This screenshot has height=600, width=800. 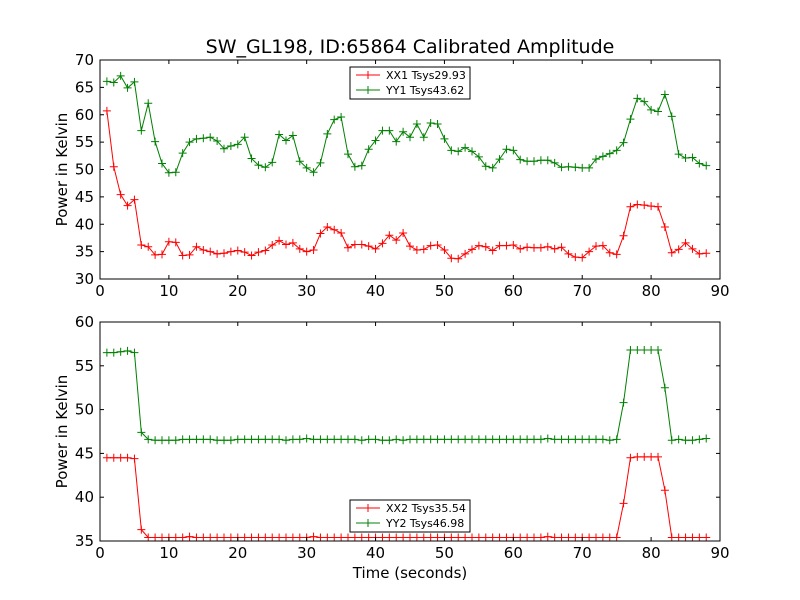 I want to click on legend-label: YY2 Tsys46.98, so click(x=424, y=523).